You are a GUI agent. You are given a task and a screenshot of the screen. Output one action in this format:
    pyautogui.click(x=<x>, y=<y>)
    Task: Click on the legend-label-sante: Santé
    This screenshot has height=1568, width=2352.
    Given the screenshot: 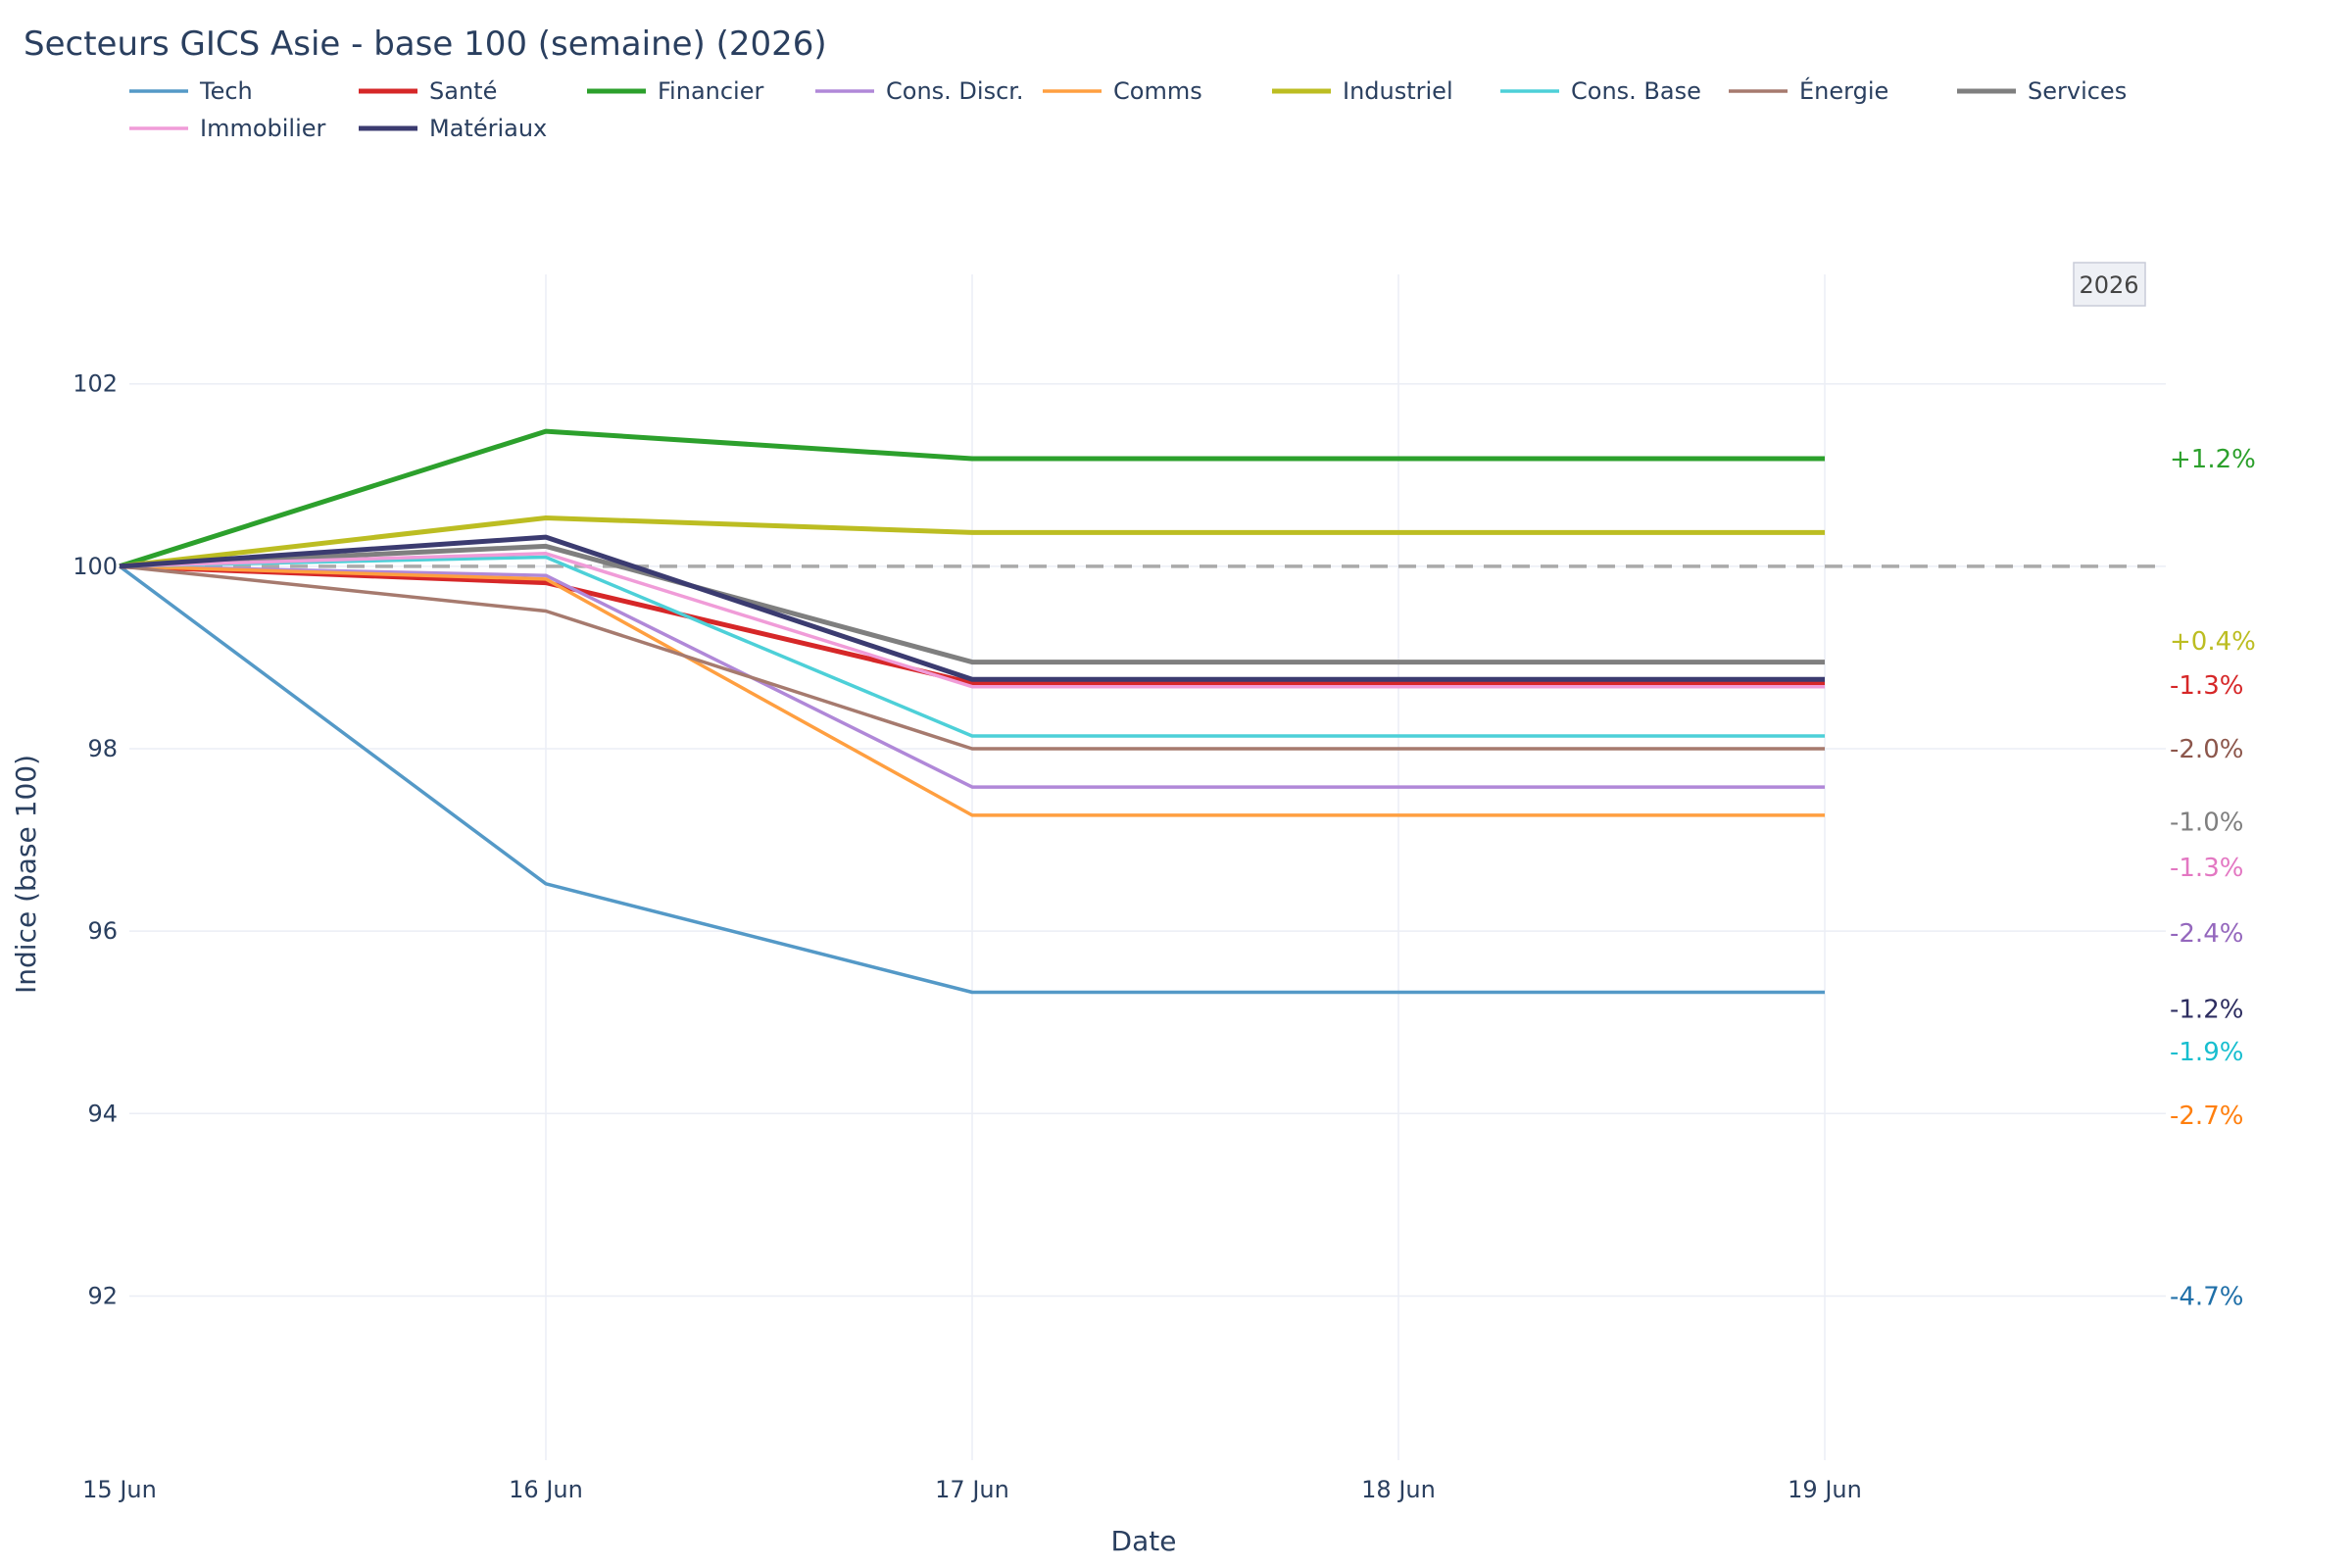 What is the action you would take?
    pyautogui.click(x=463, y=91)
    